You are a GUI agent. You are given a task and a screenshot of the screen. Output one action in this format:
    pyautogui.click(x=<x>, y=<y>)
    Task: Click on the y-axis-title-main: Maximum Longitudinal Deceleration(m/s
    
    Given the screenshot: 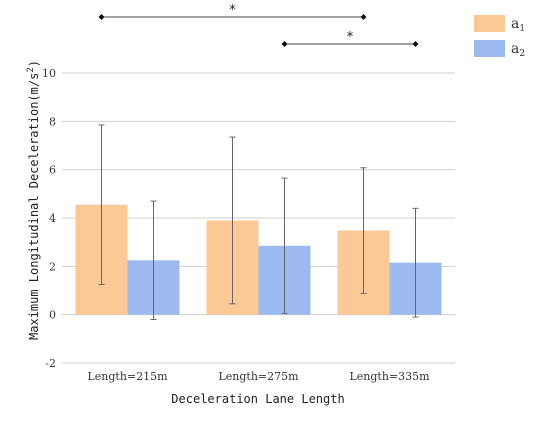 What is the action you would take?
    pyautogui.click(x=34, y=206)
    